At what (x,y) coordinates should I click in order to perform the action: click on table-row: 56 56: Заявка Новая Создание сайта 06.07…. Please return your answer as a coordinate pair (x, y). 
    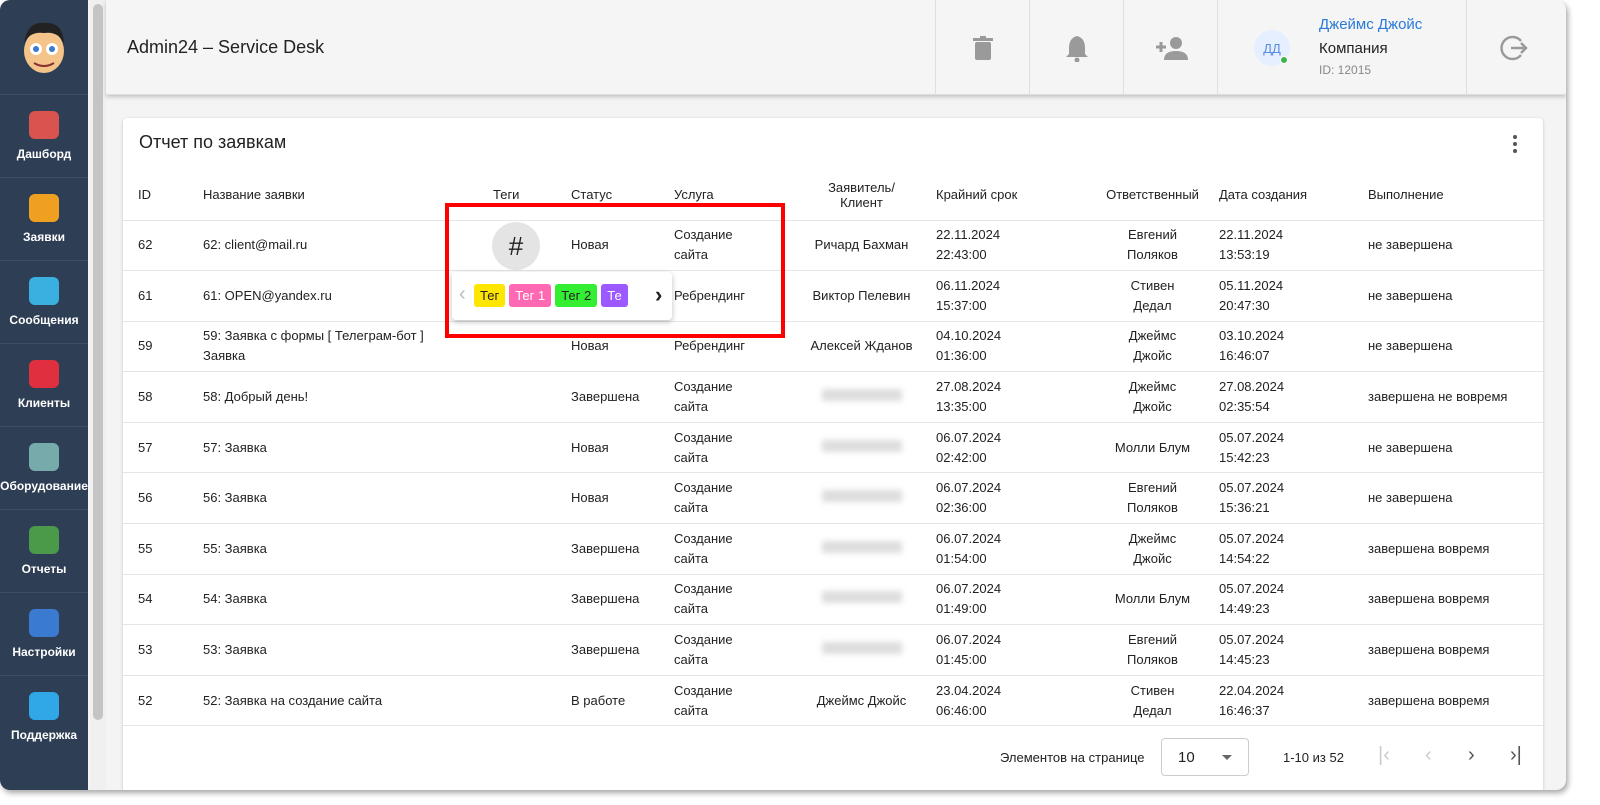
    Looking at the image, I should click on (833, 498).